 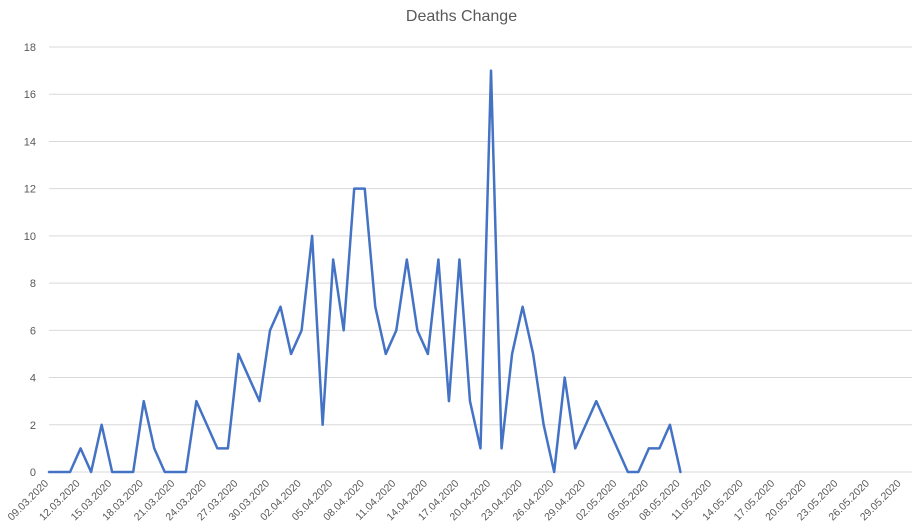 I want to click on y-tick-label: 14, so click(x=30, y=142).